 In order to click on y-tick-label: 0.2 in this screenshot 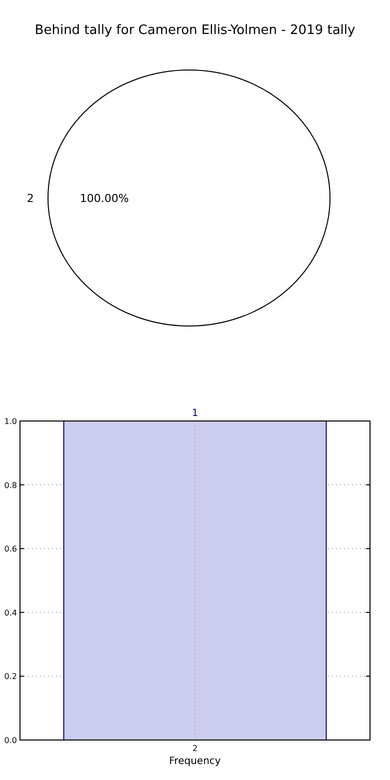, I will do `click(10, 677)`.